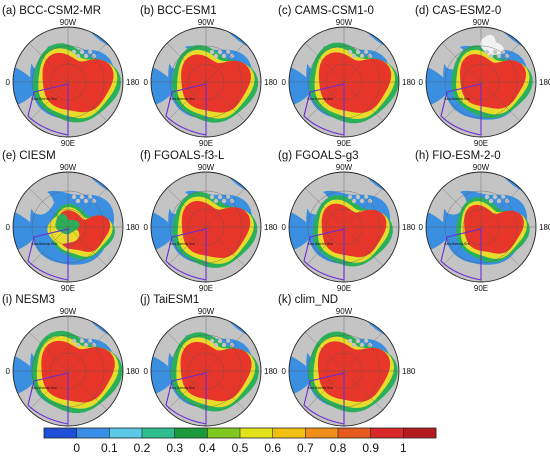 This screenshot has width=550, height=467. Describe the element at coordinates (207, 448) in the screenshot. I see `colorbar-tick-label: 0.4` at that location.